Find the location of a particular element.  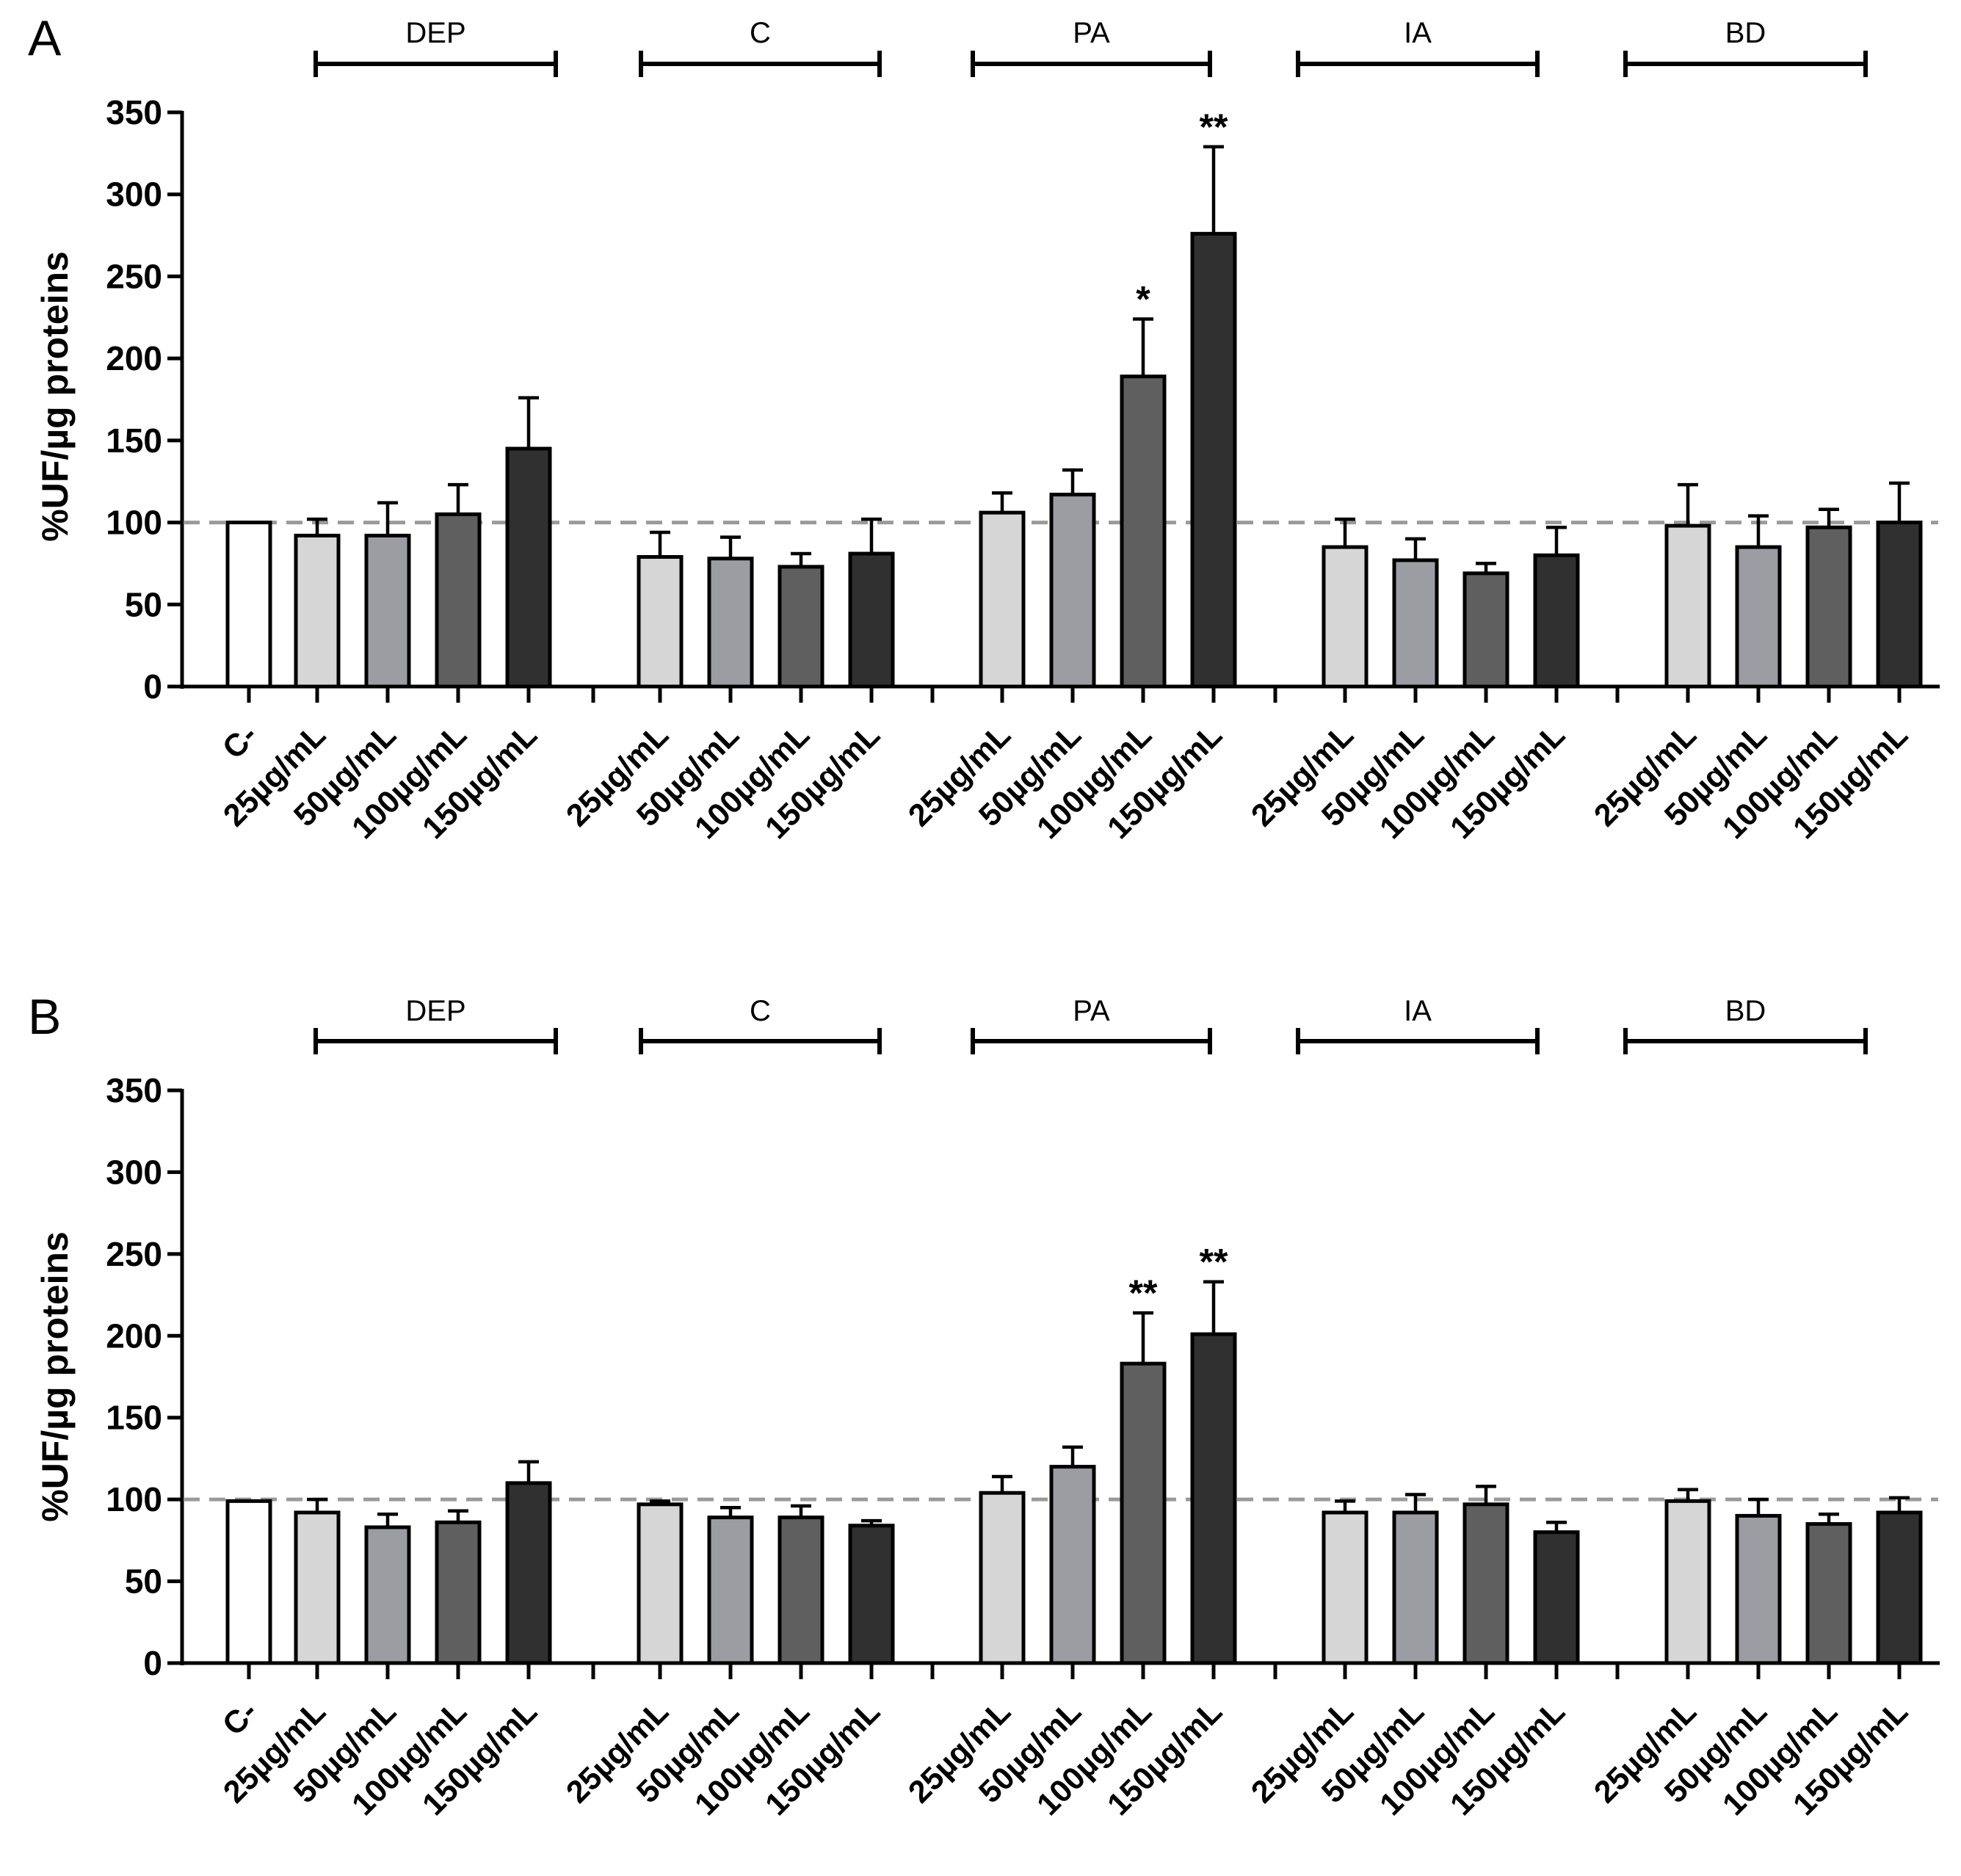

significance-marker: * is located at coordinates (1143, 299).